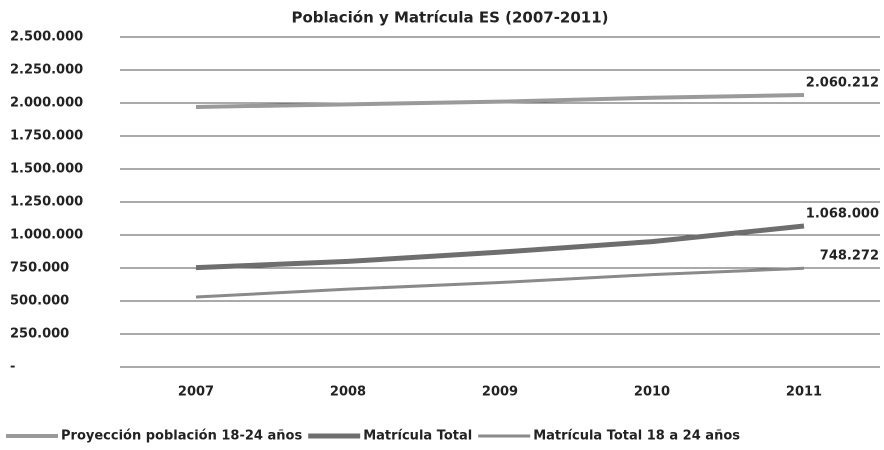  Describe the element at coordinates (636, 436) in the screenshot. I see `legend-label: Matrícula Total 18 a 24 años` at that location.